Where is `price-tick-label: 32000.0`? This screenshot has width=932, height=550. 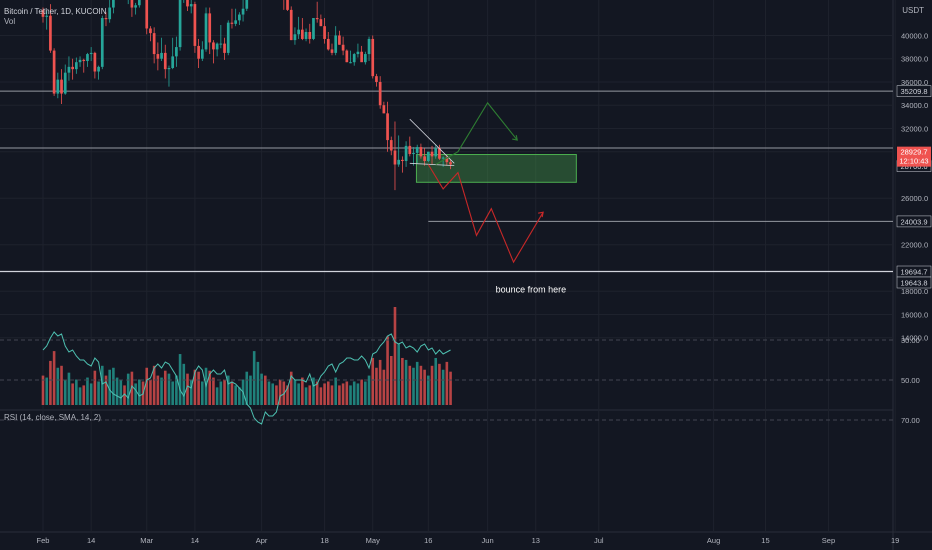 price-tick-label: 32000.0 is located at coordinates (914, 128).